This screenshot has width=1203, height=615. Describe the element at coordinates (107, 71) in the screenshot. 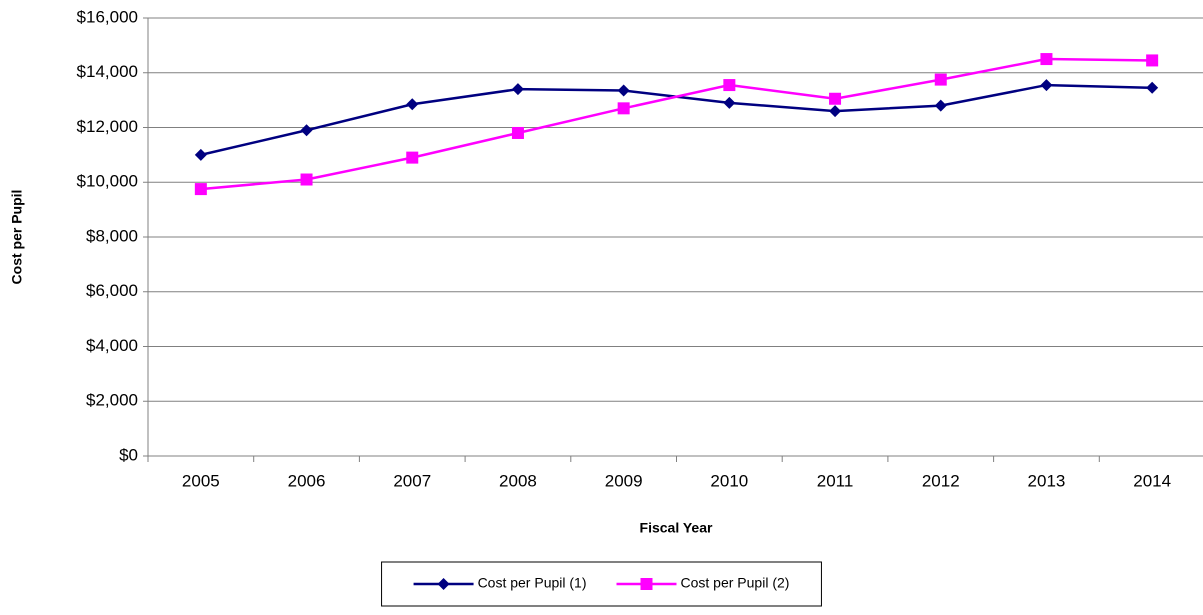

I see `y-tick-label: $14,000` at that location.